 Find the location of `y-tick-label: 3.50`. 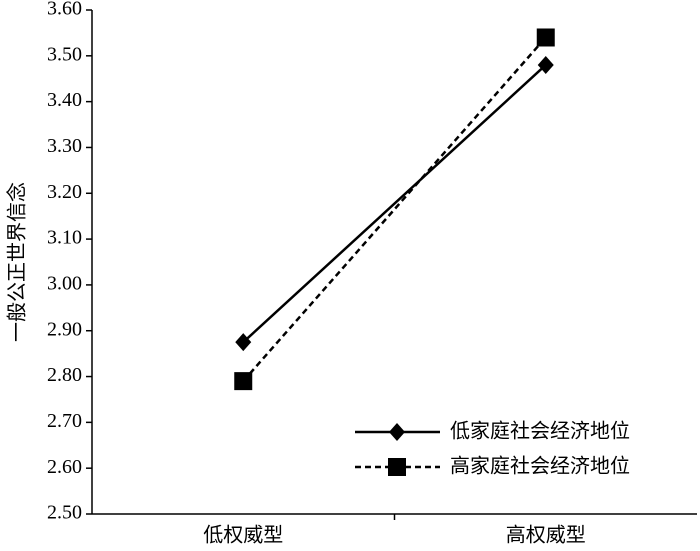

y-tick-label: 3.50 is located at coordinates (64, 54).